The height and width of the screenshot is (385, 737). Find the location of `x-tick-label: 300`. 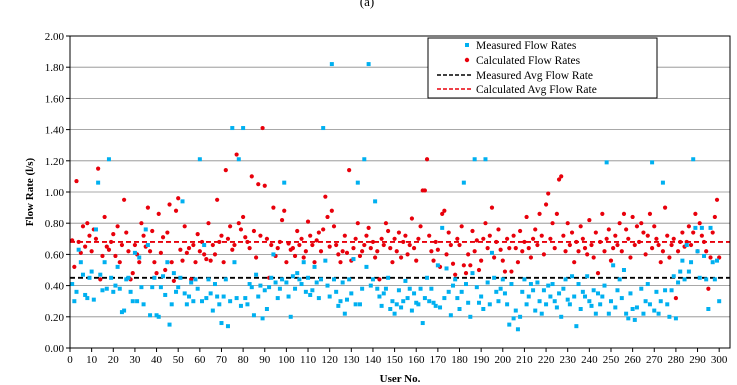

x-tick-label: 300 is located at coordinates (719, 360).